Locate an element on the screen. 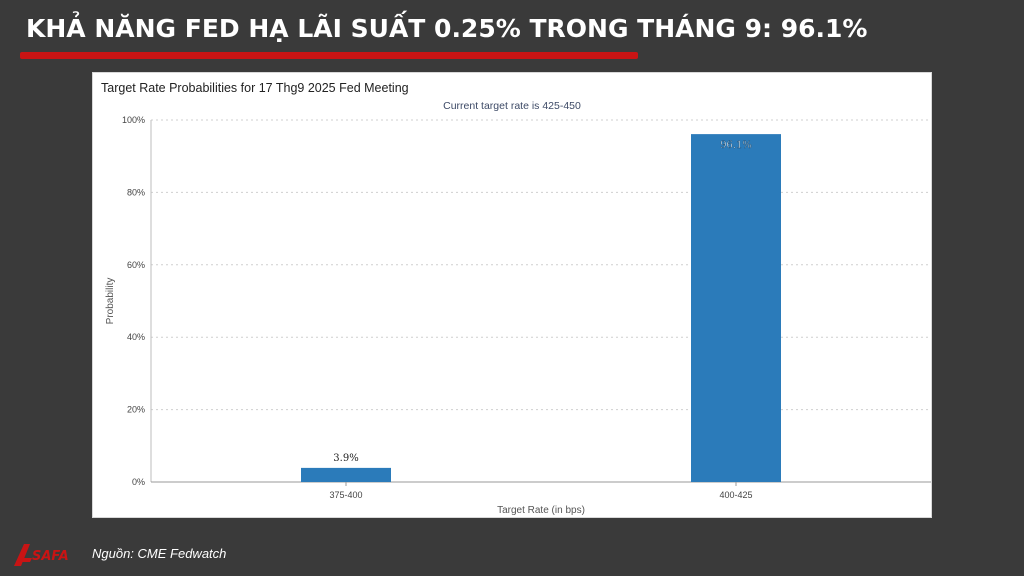 This screenshot has height=576, width=1024. y-axis-title: Probability is located at coordinates (110, 301).